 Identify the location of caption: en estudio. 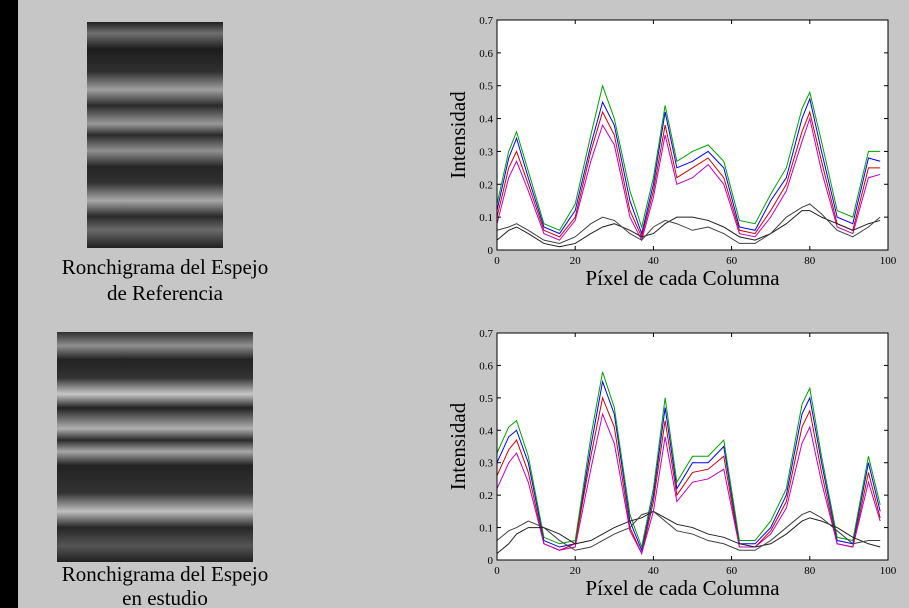
(165, 597).